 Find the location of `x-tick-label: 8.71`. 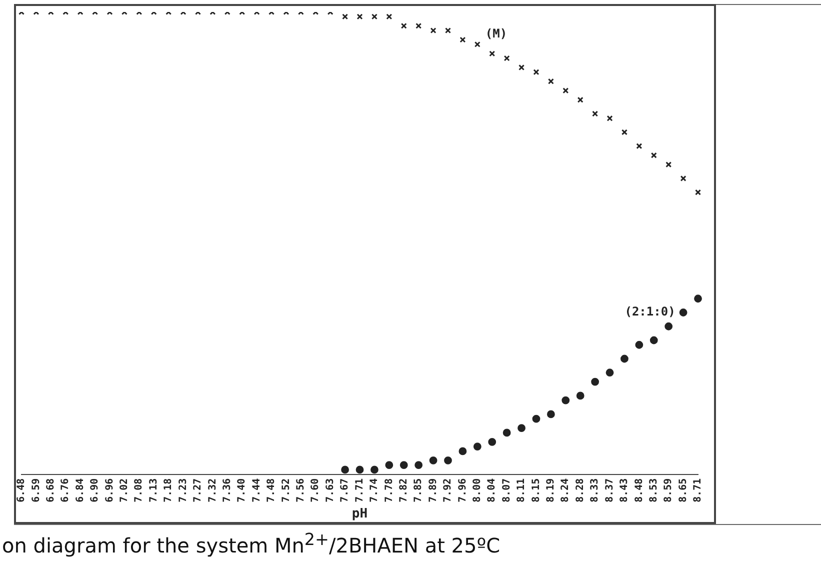

x-tick-label: 8.71 is located at coordinates (698, 490).